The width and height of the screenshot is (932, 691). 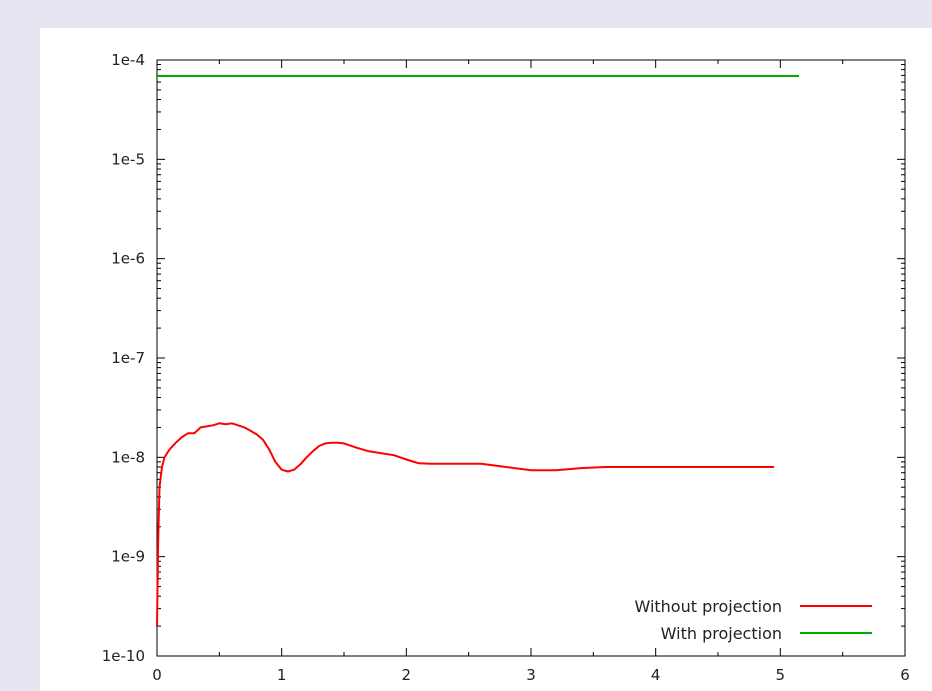 What do you see at coordinates (128, 159) in the screenshot?
I see `y-tick-label: 1e-5` at bounding box center [128, 159].